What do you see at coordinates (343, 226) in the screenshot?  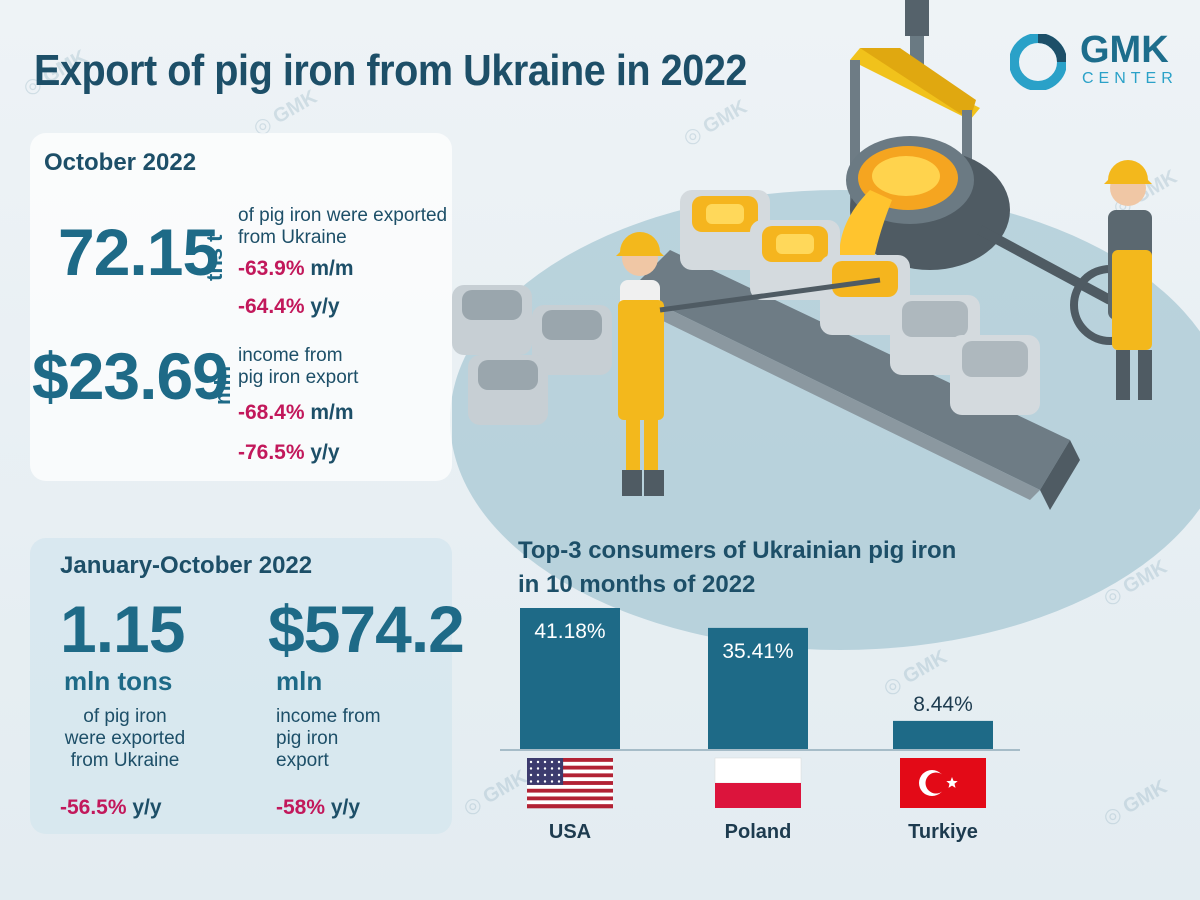 I see `october-exports-desc: of pig iron were exported from Ukraine` at bounding box center [343, 226].